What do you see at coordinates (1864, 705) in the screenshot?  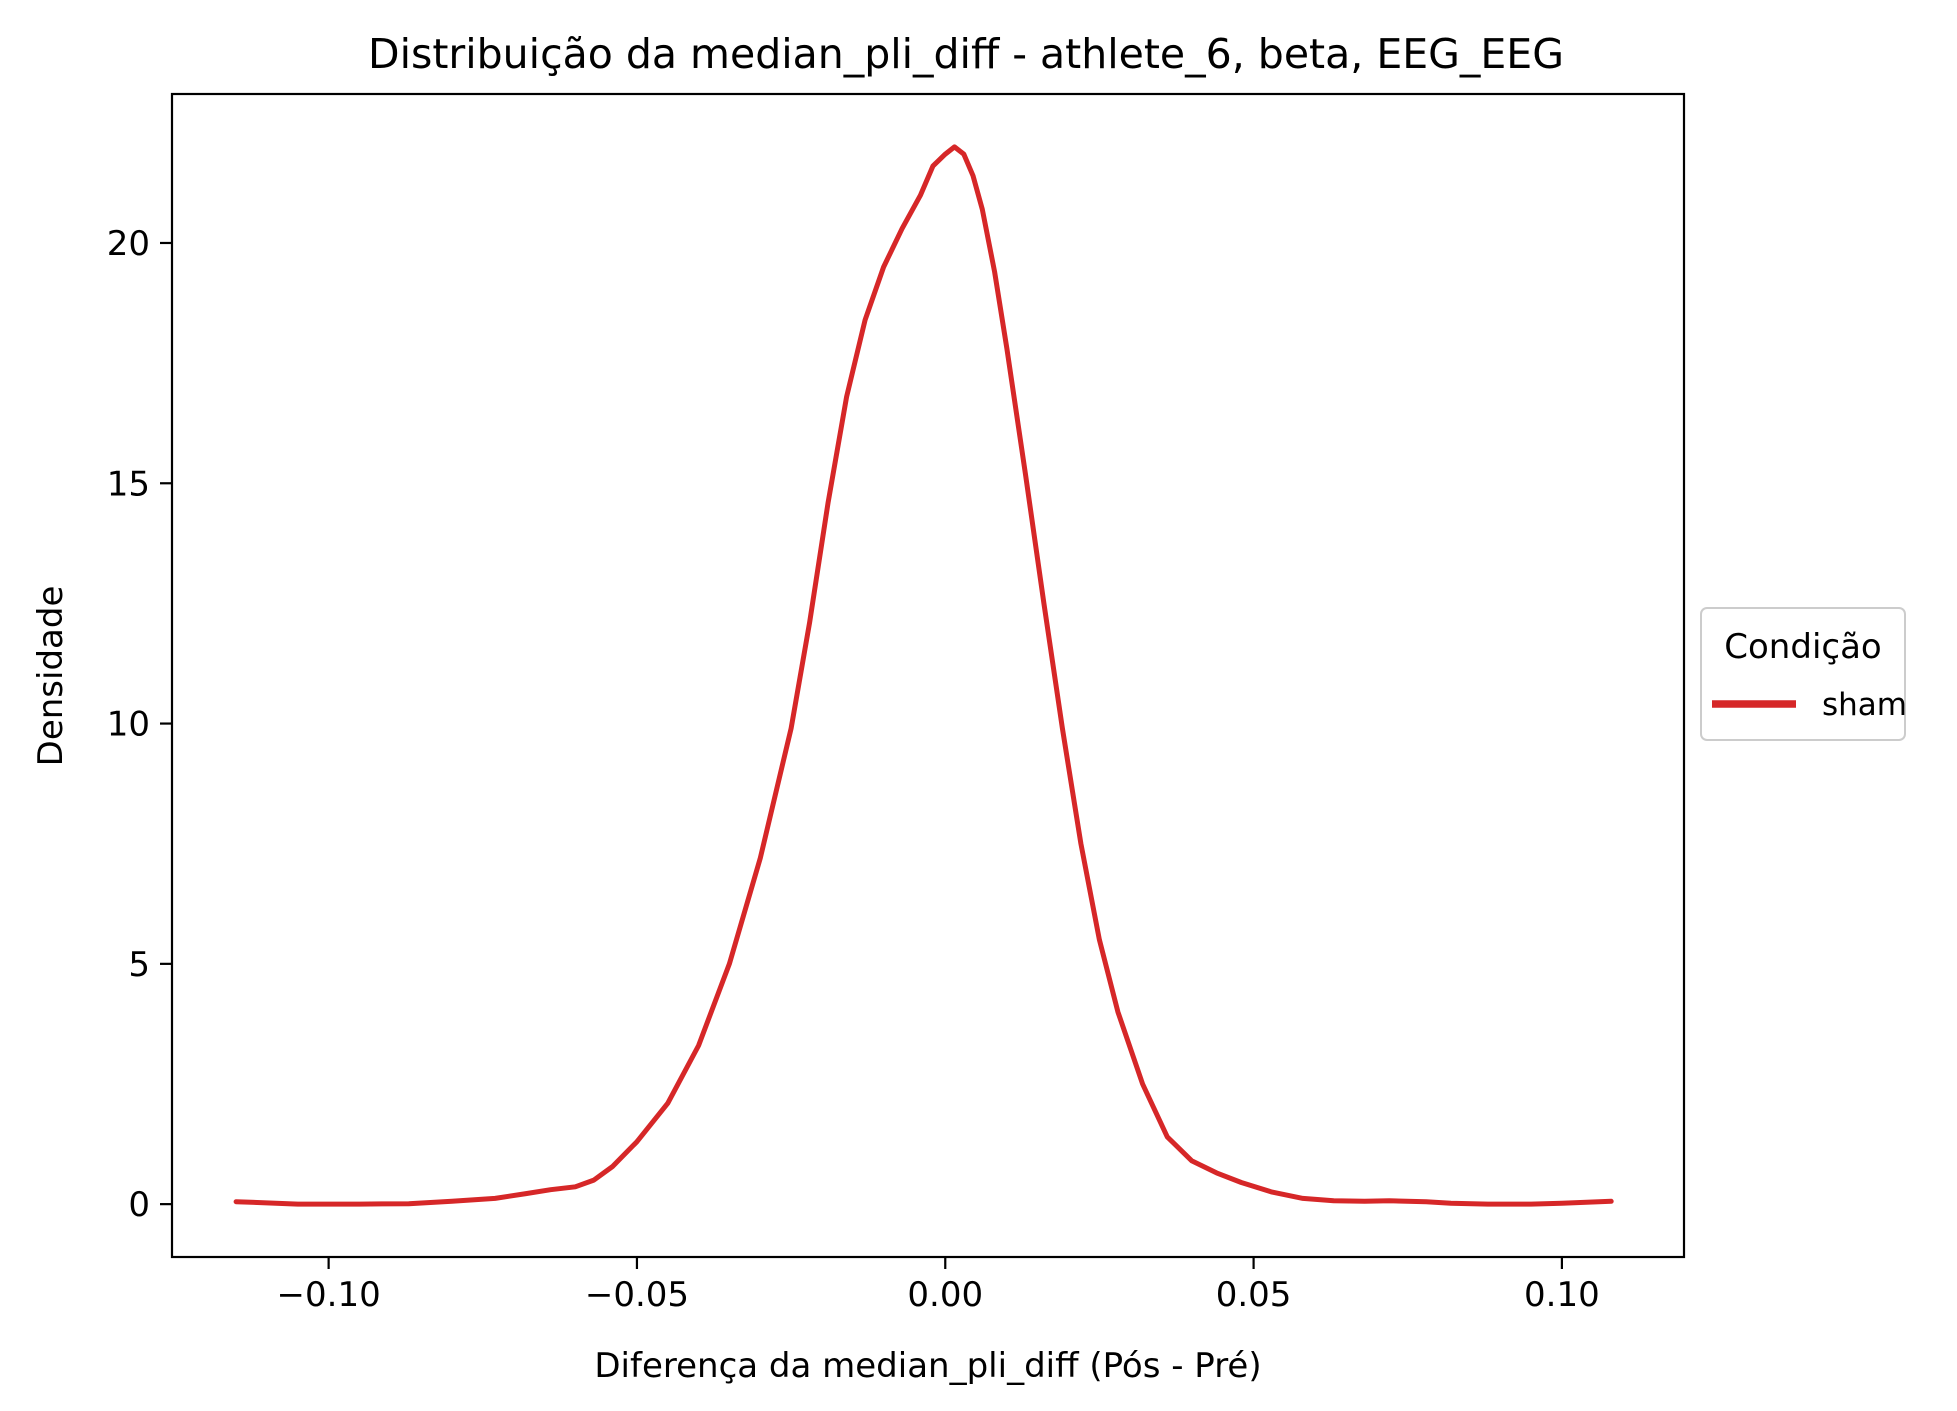 I see `legend-label-sham: sham` at bounding box center [1864, 705].